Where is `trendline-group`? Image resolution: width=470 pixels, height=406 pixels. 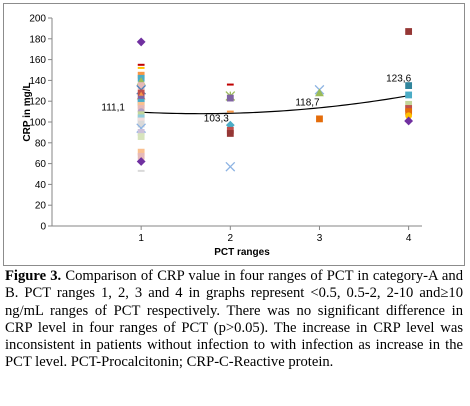 trendline-group is located at coordinates (275, 105).